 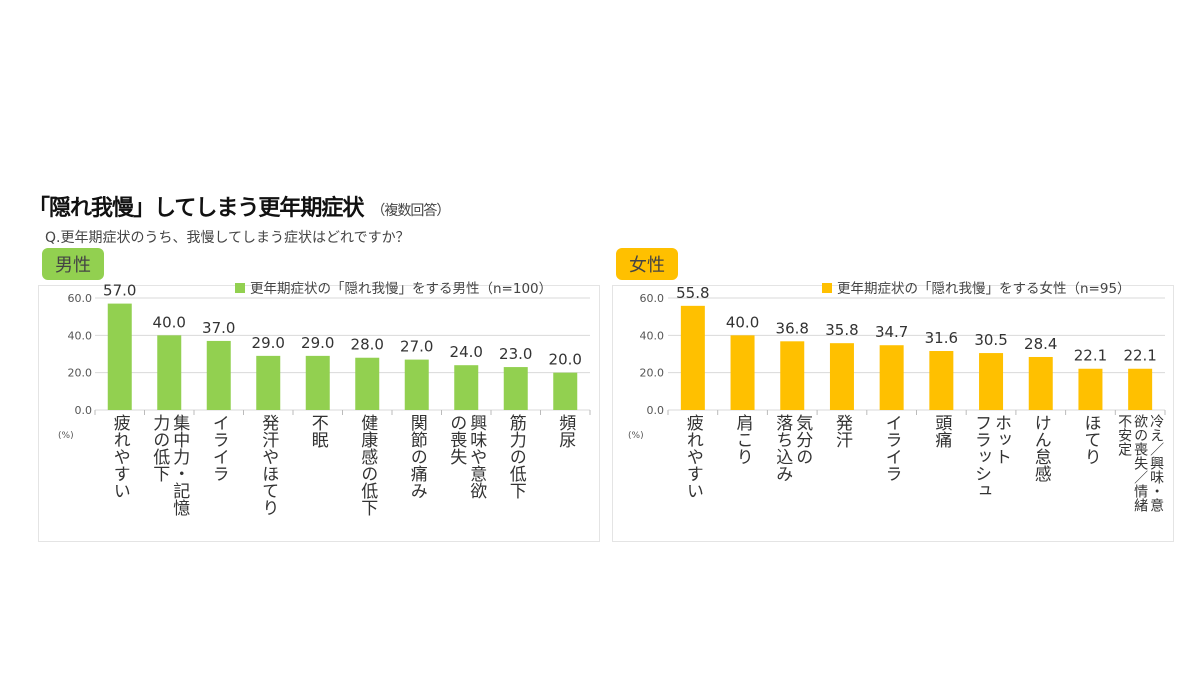 What do you see at coordinates (941, 338) in the screenshot?
I see `female-data-label: 31.6` at bounding box center [941, 338].